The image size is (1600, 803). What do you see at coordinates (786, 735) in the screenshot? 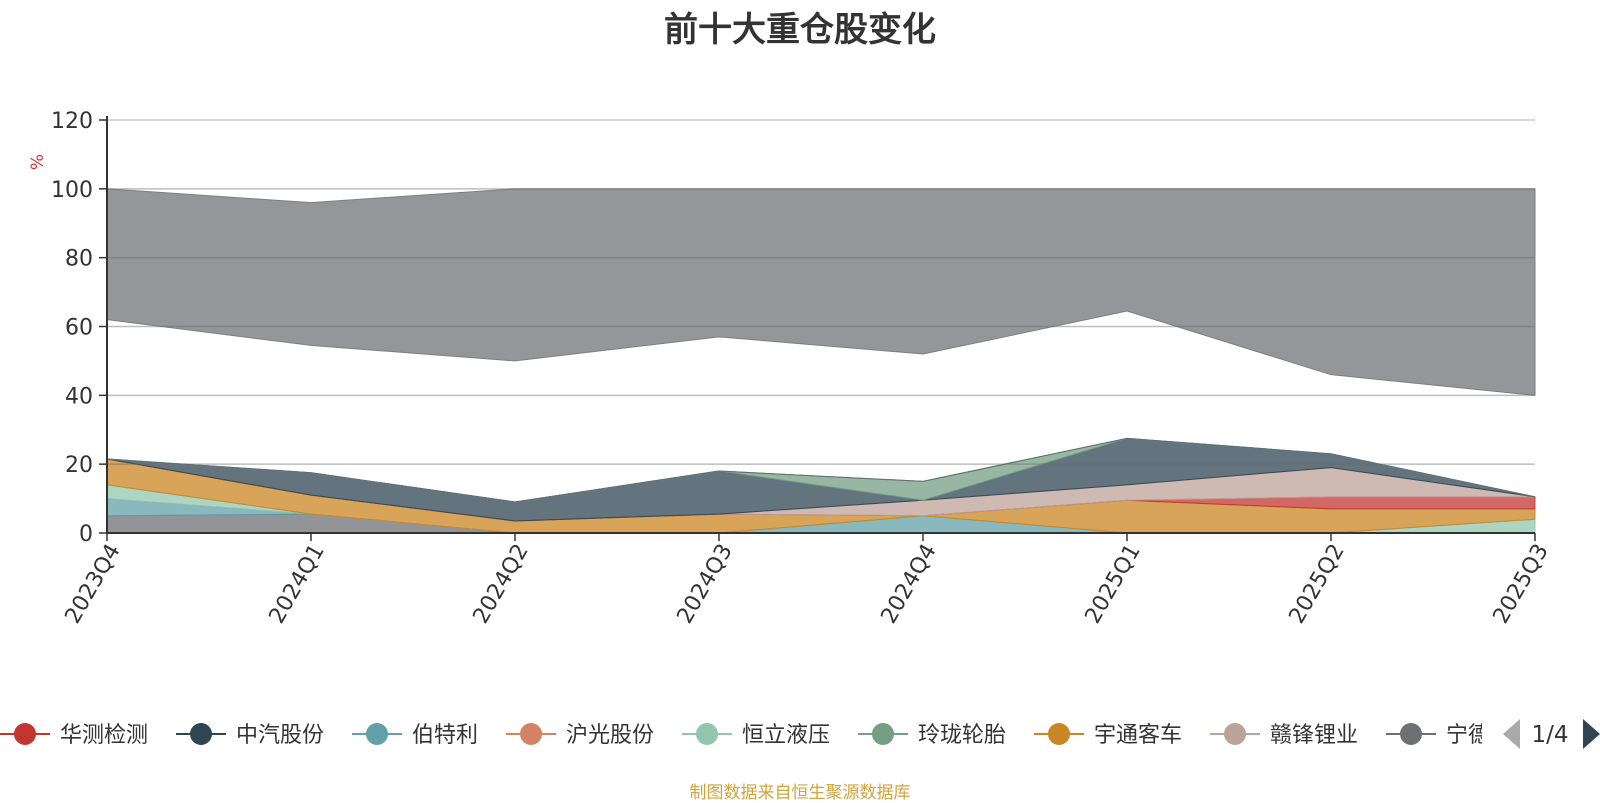
I see `legend-label: 恒立液压` at bounding box center [786, 735].